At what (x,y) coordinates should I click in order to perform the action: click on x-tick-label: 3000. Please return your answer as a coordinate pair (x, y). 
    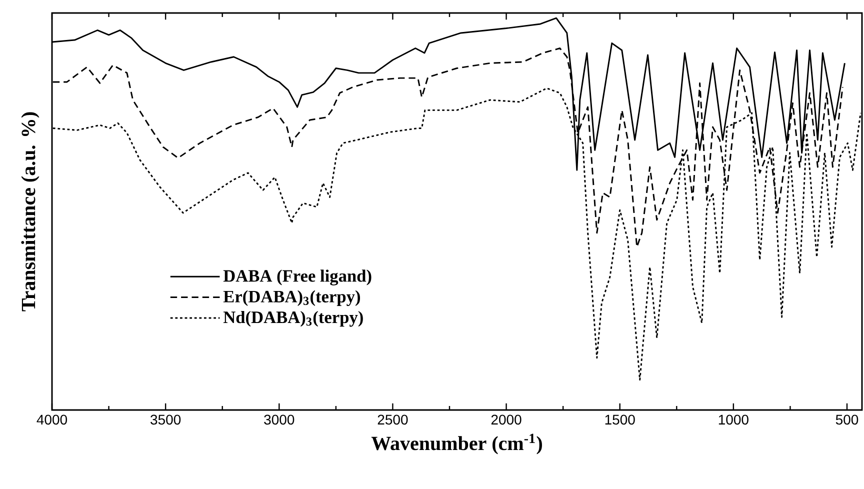
    Looking at the image, I should click on (279, 419).